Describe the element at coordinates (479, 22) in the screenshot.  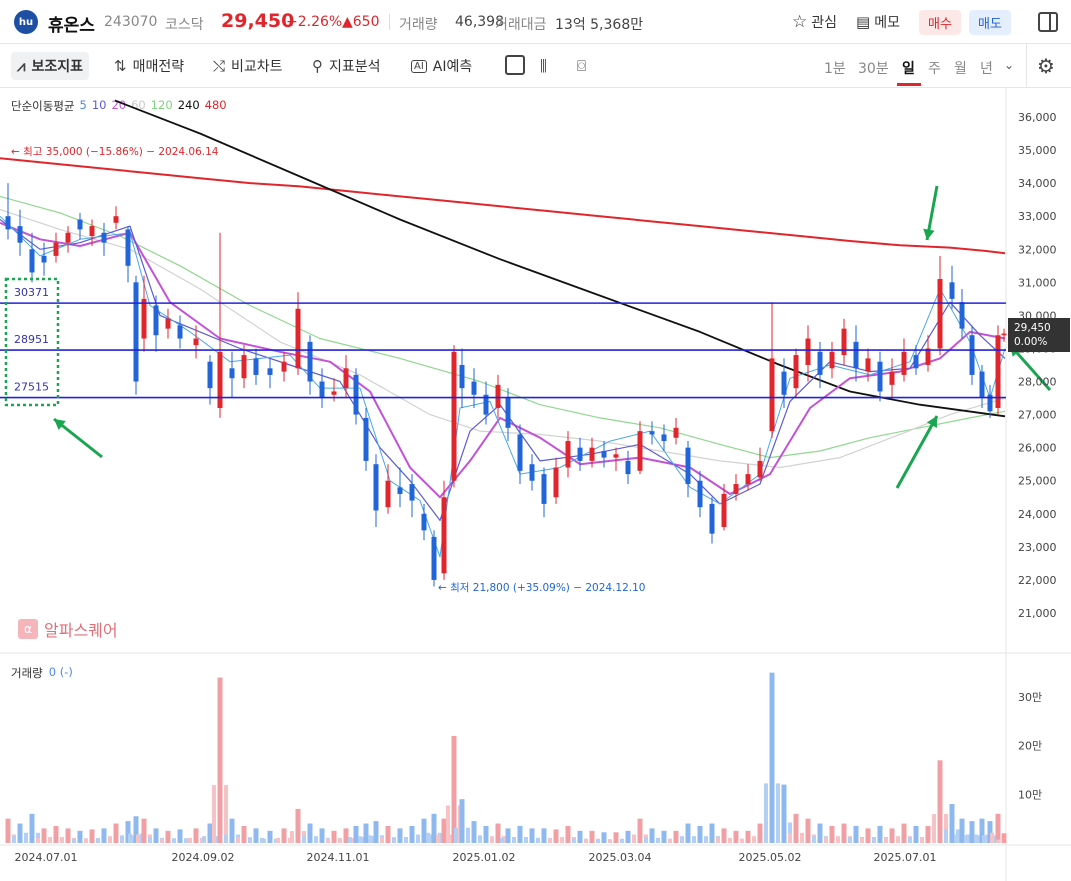
I see `volume-value: 46,398` at that location.